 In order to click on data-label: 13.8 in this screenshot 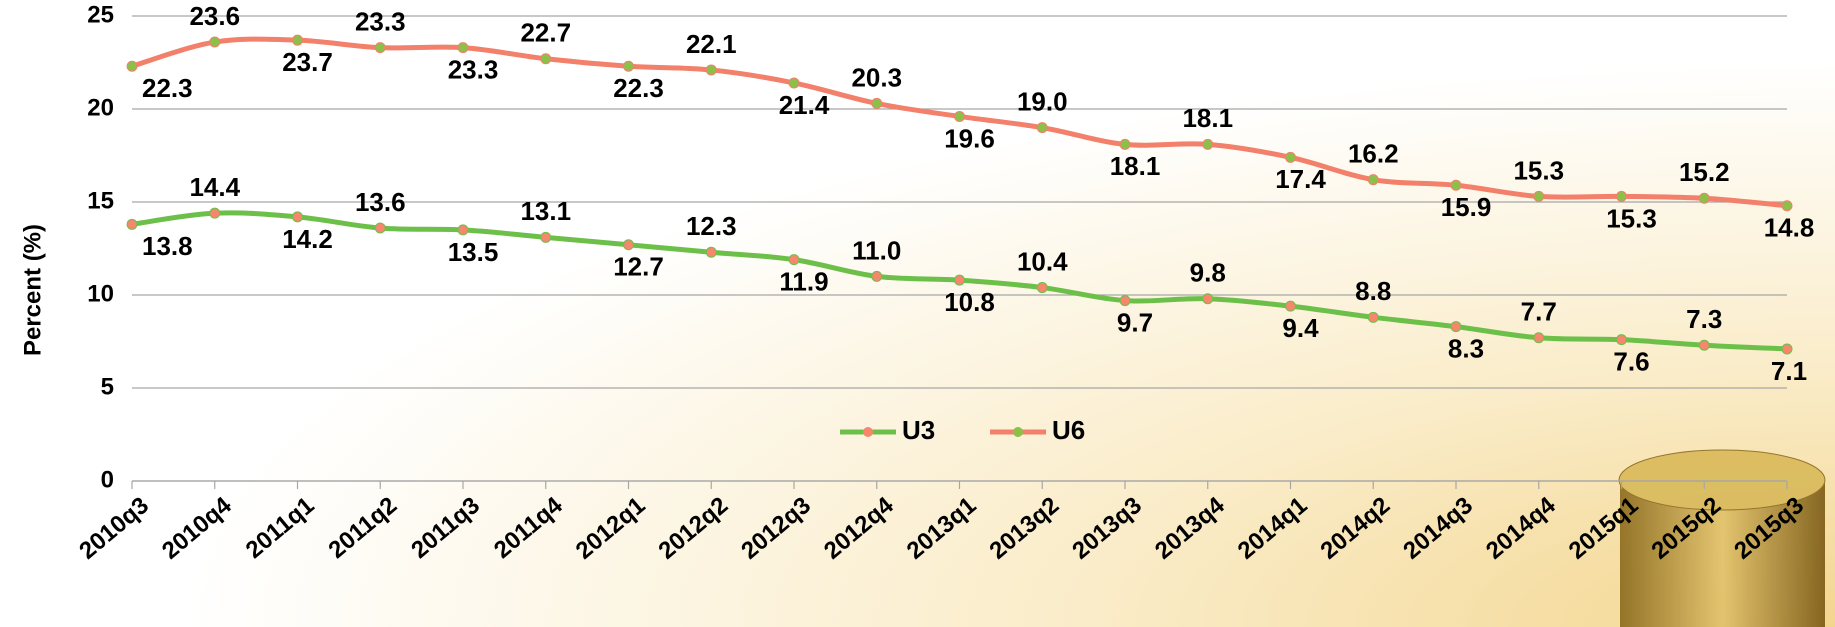, I will do `click(167, 246)`.